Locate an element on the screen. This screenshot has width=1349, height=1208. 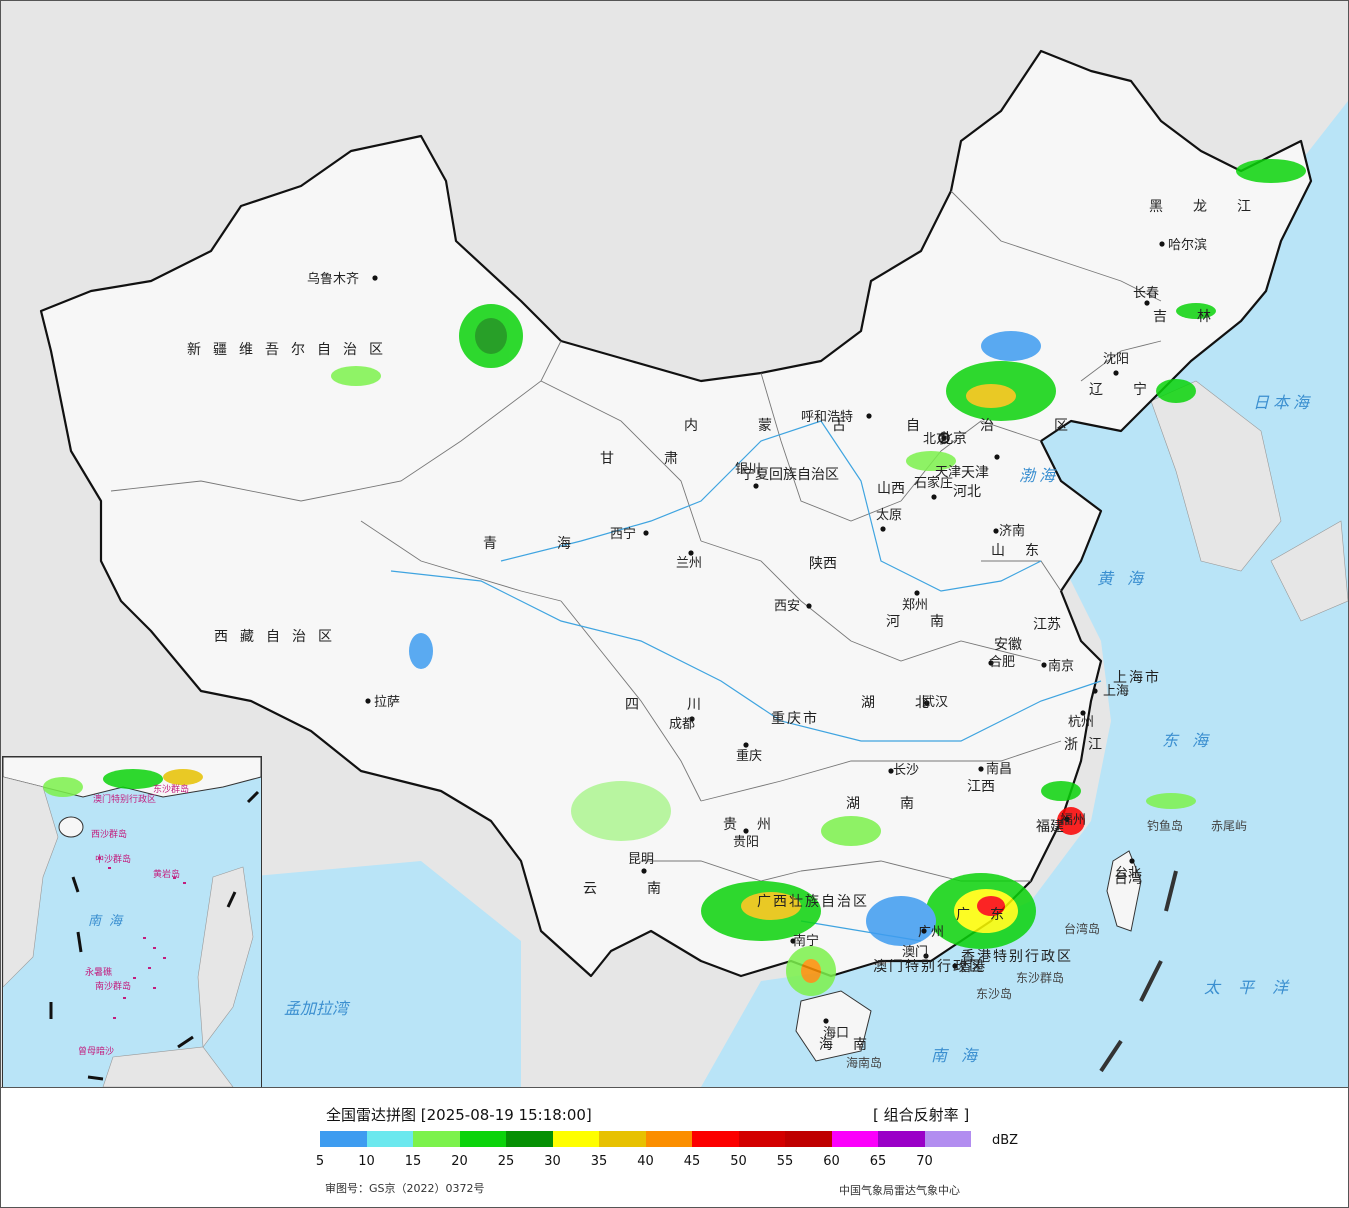
city-label: 海口 is located at coordinates (836, 1033).